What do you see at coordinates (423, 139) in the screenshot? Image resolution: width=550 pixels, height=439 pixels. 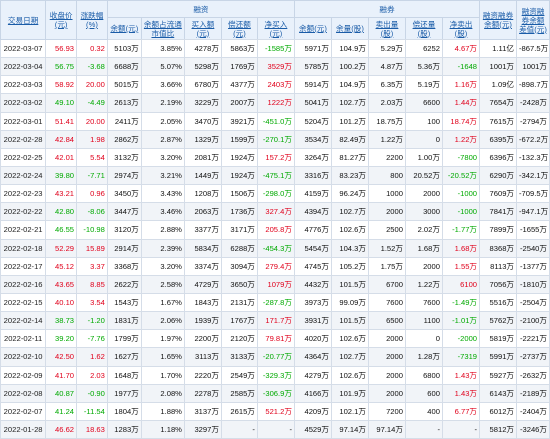 I see `cell-short-repay-volume: 0` at bounding box center [423, 139].